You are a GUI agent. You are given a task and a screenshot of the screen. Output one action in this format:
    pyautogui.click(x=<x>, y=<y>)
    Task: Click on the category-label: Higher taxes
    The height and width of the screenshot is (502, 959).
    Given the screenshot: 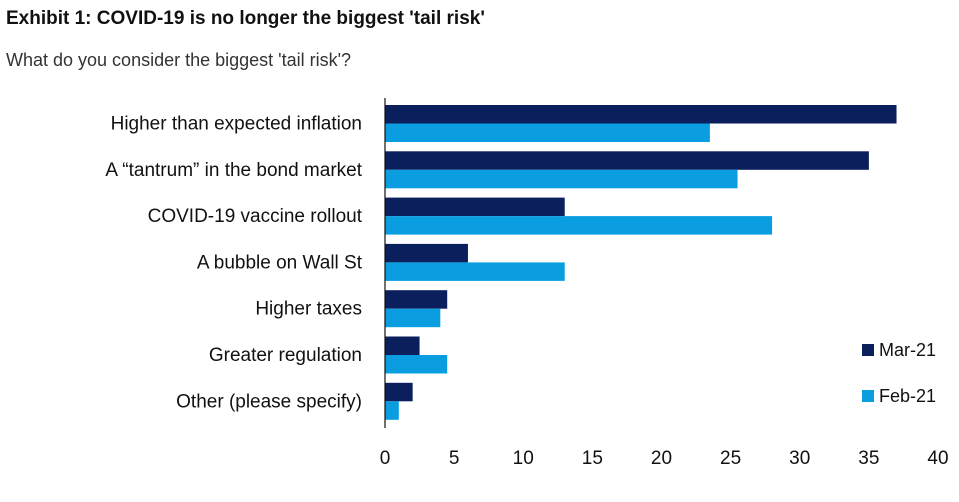 What is the action you would take?
    pyautogui.click(x=308, y=309)
    